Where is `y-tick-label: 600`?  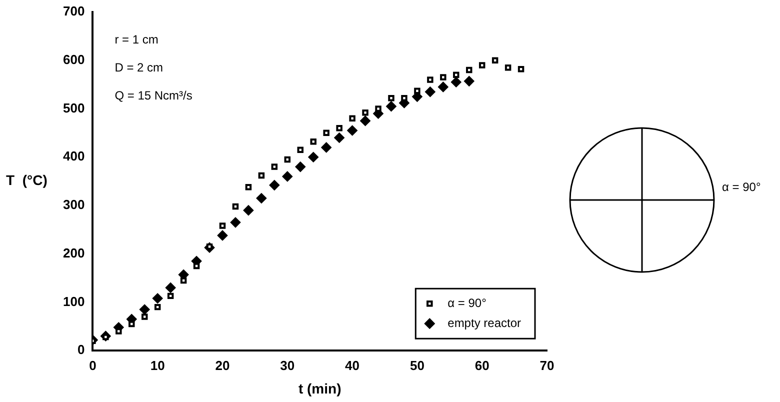
y-tick-label: 600 is located at coordinates (73, 59).